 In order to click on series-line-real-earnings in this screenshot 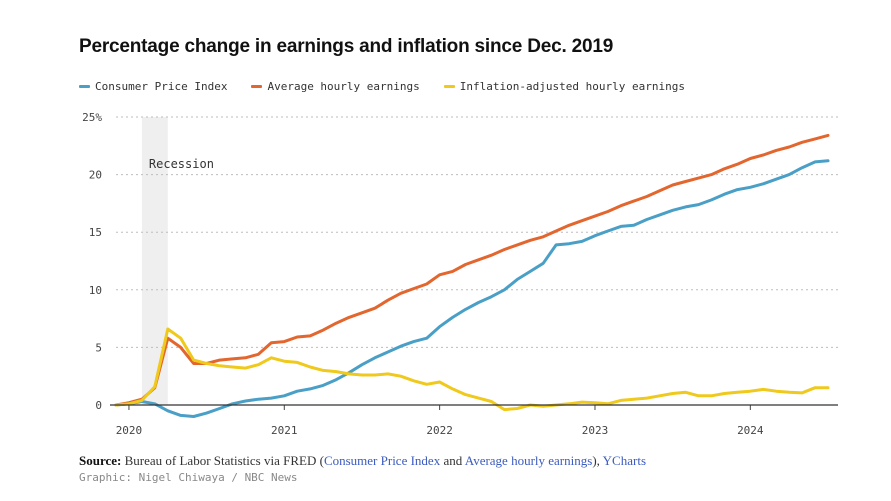, I will do `click(472, 369)`.